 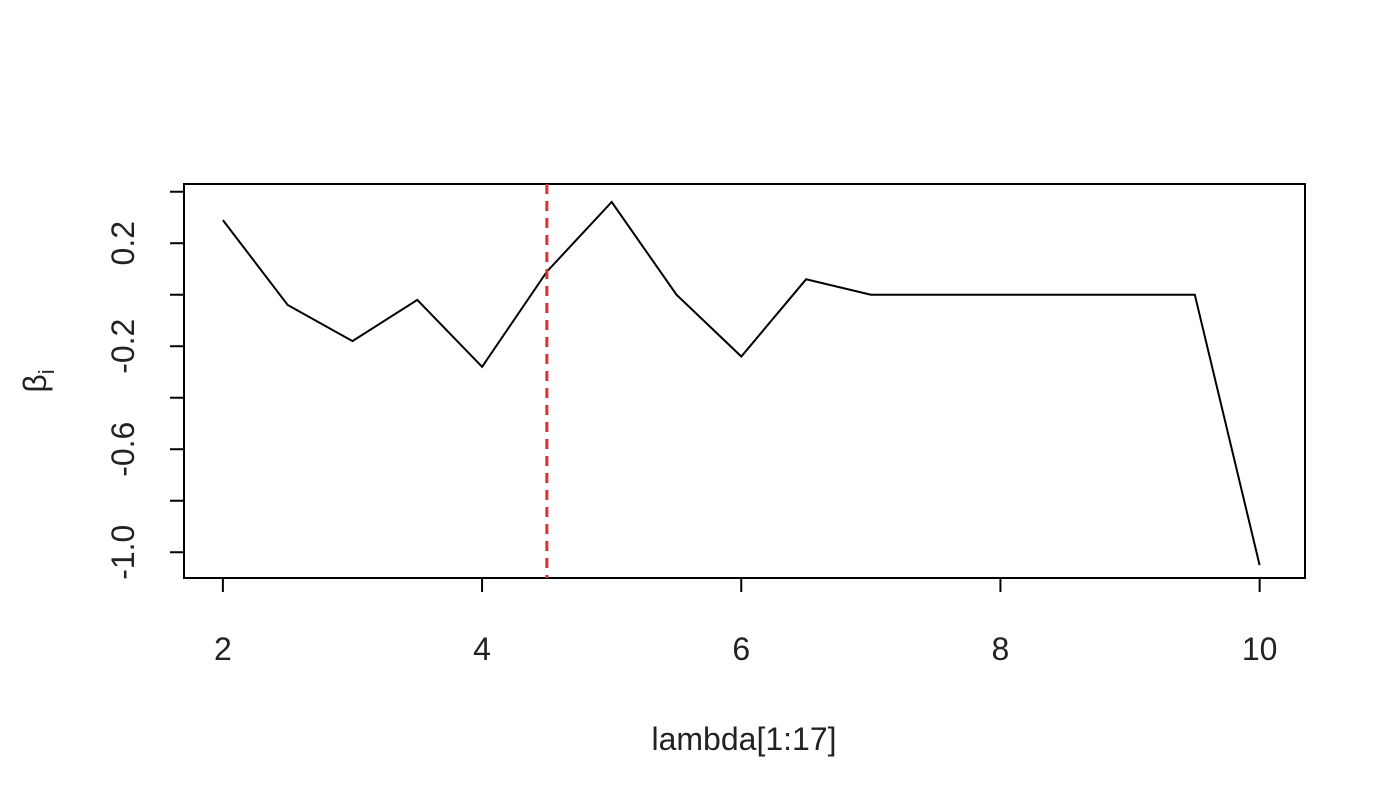 What do you see at coordinates (123, 243) in the screenshot?
I see `y-tick-label: 0.2` at bounding box center [123, 243].